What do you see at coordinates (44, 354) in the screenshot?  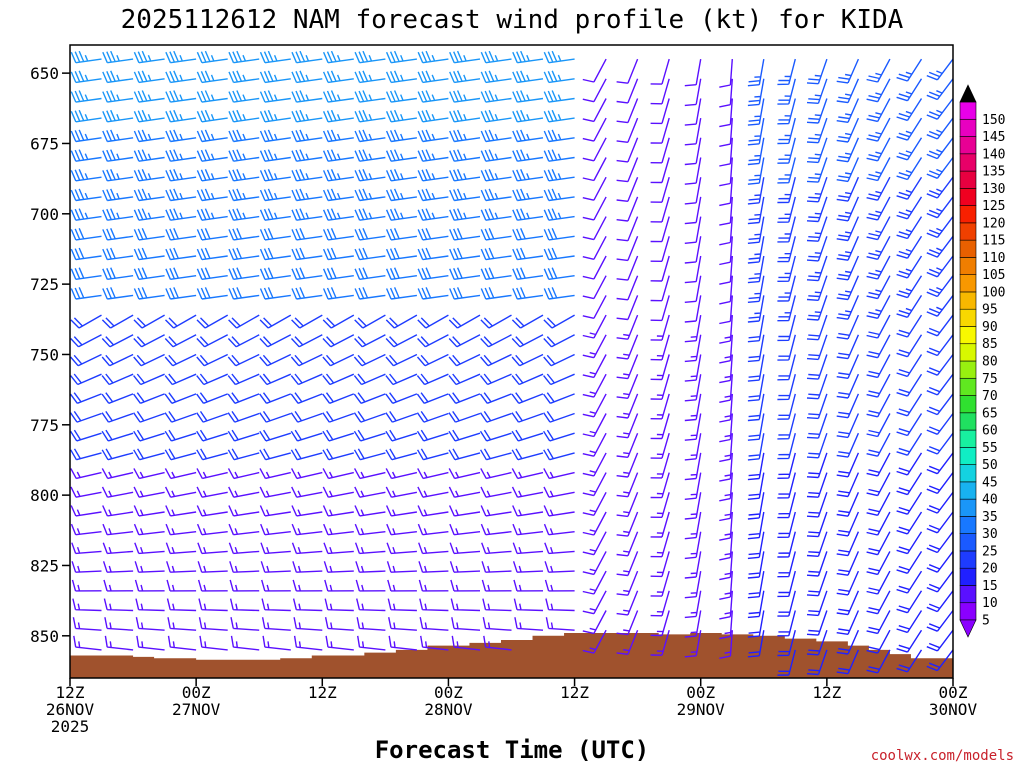 I see `y-tick-label: 750` at bounding box center [44, 354].